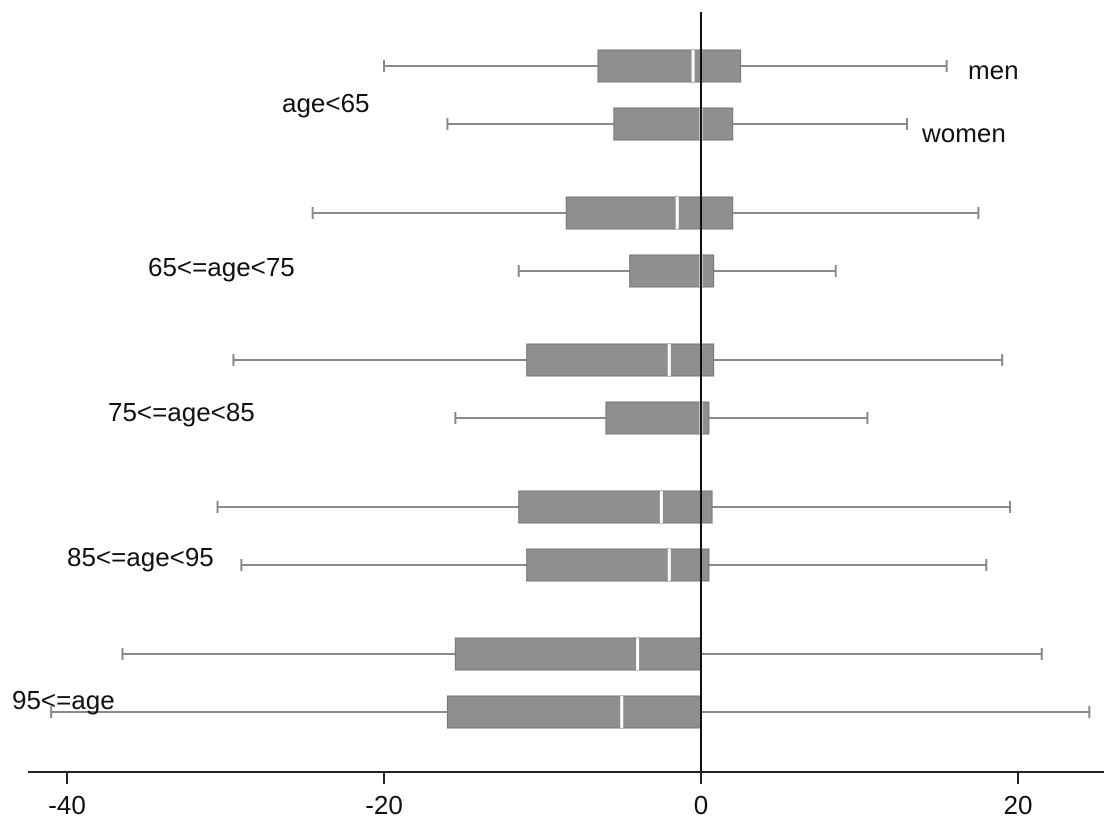 The height and width of the screenshot is (824, 1106). I want to click on box-95<=age-men, so click(582, 654).